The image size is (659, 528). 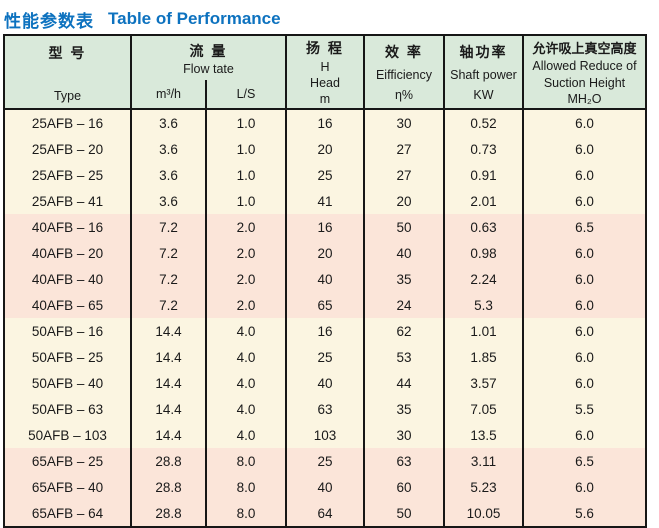 What do you see at coordinates (483, 461) in the screenshot?
I see `cell-kw: 3.11` at bounding box center [483, 461].